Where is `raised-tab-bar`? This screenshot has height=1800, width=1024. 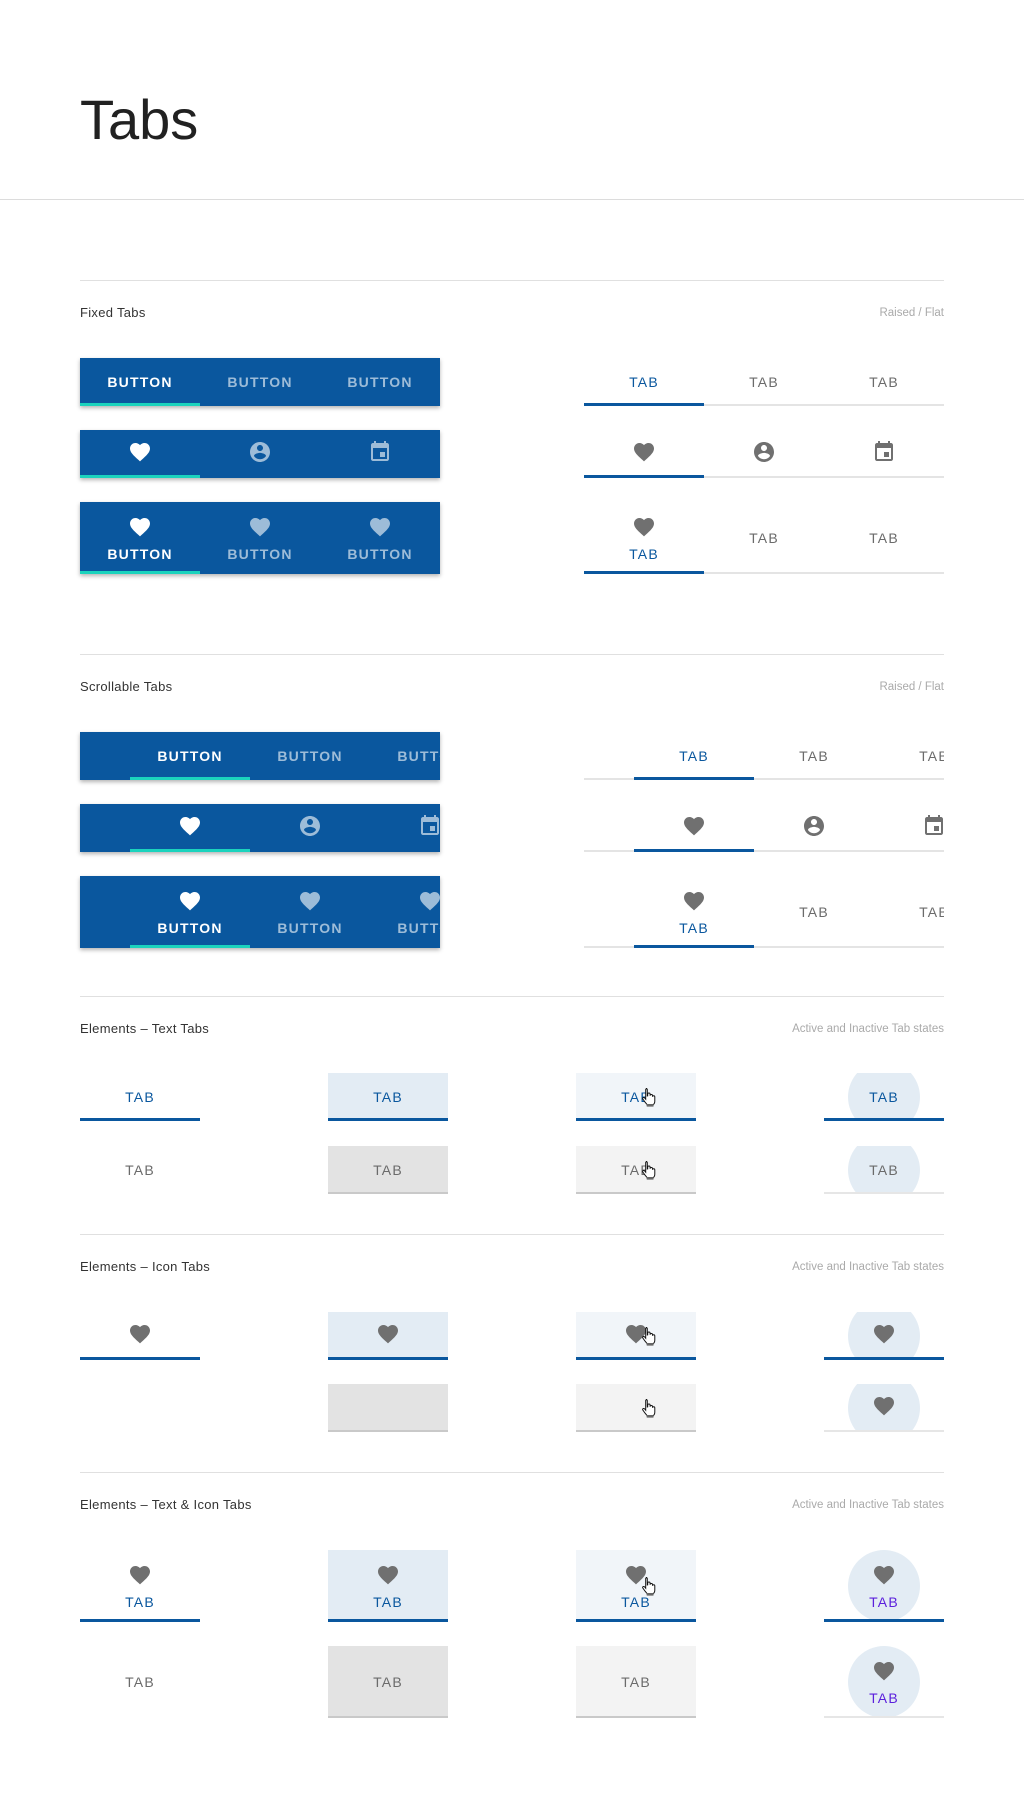
raised-tab-bar is located at coordinates (260, 828).